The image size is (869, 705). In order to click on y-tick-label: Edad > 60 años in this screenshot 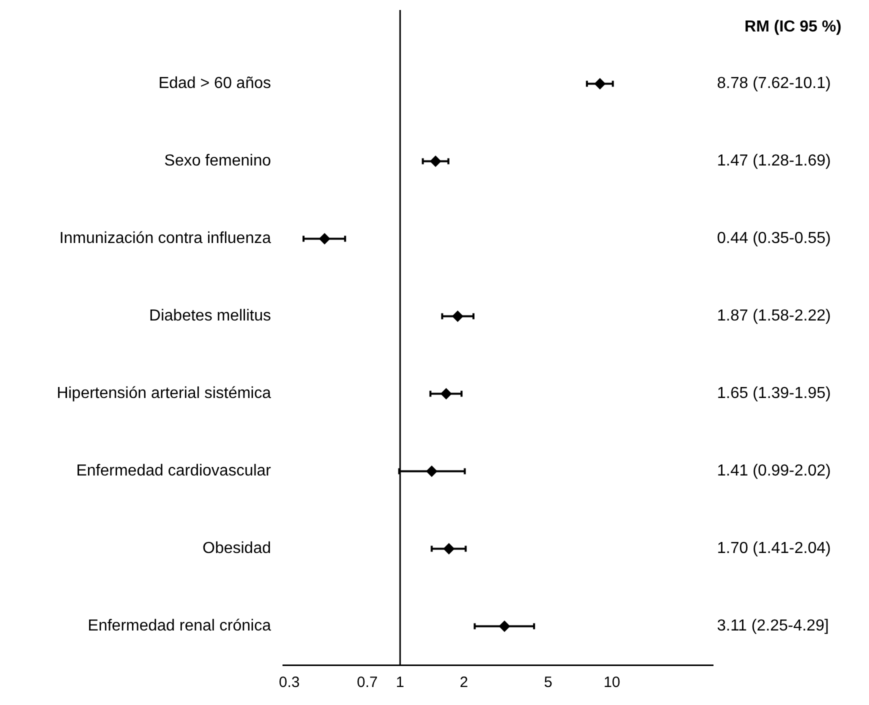, I will do `click(214, 83)`.